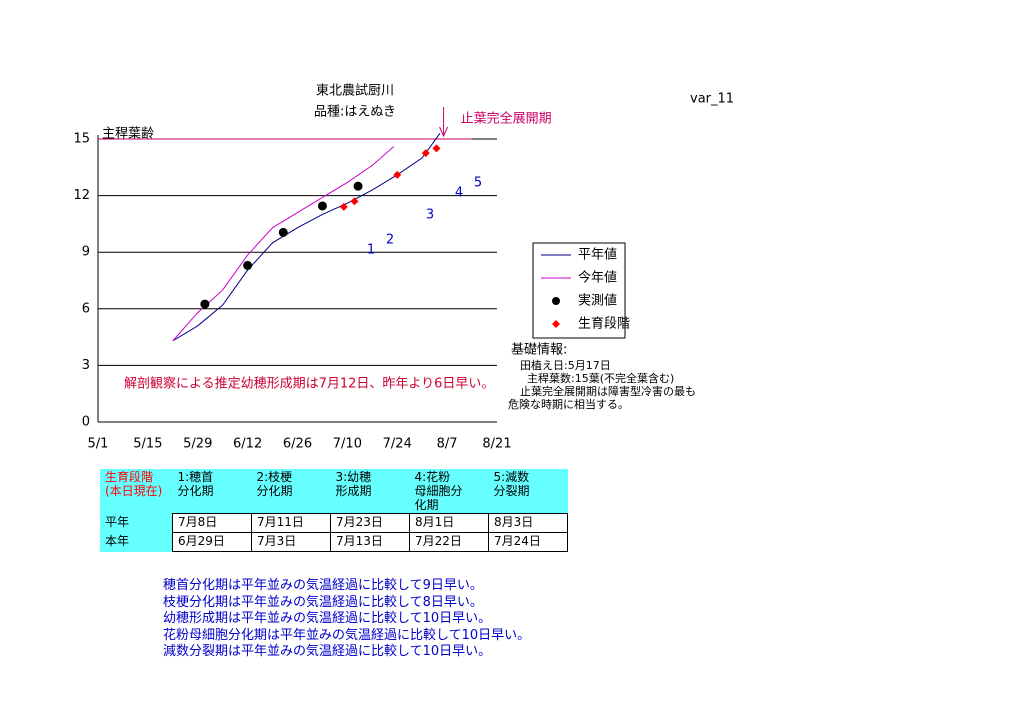 The height and width of the screenshot is (724, 1024). Describe the element at coordinates (136, 491) in the screenshot. I see `header-cell: 生育段階 (本日現在)` at that location.